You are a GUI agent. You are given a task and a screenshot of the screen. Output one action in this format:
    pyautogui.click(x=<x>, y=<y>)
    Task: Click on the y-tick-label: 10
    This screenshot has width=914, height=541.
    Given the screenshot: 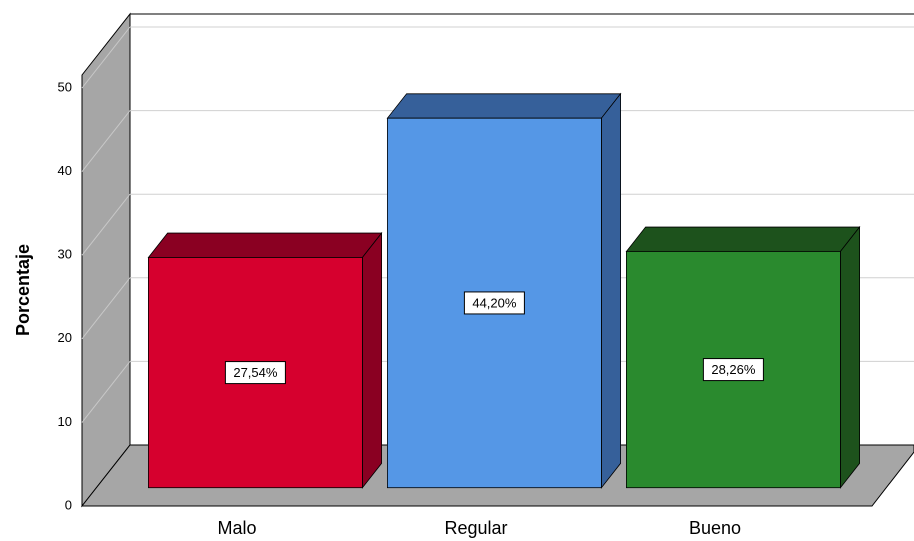 What is the action you would take?
    pyautogui.click(x=65, y=421)
    